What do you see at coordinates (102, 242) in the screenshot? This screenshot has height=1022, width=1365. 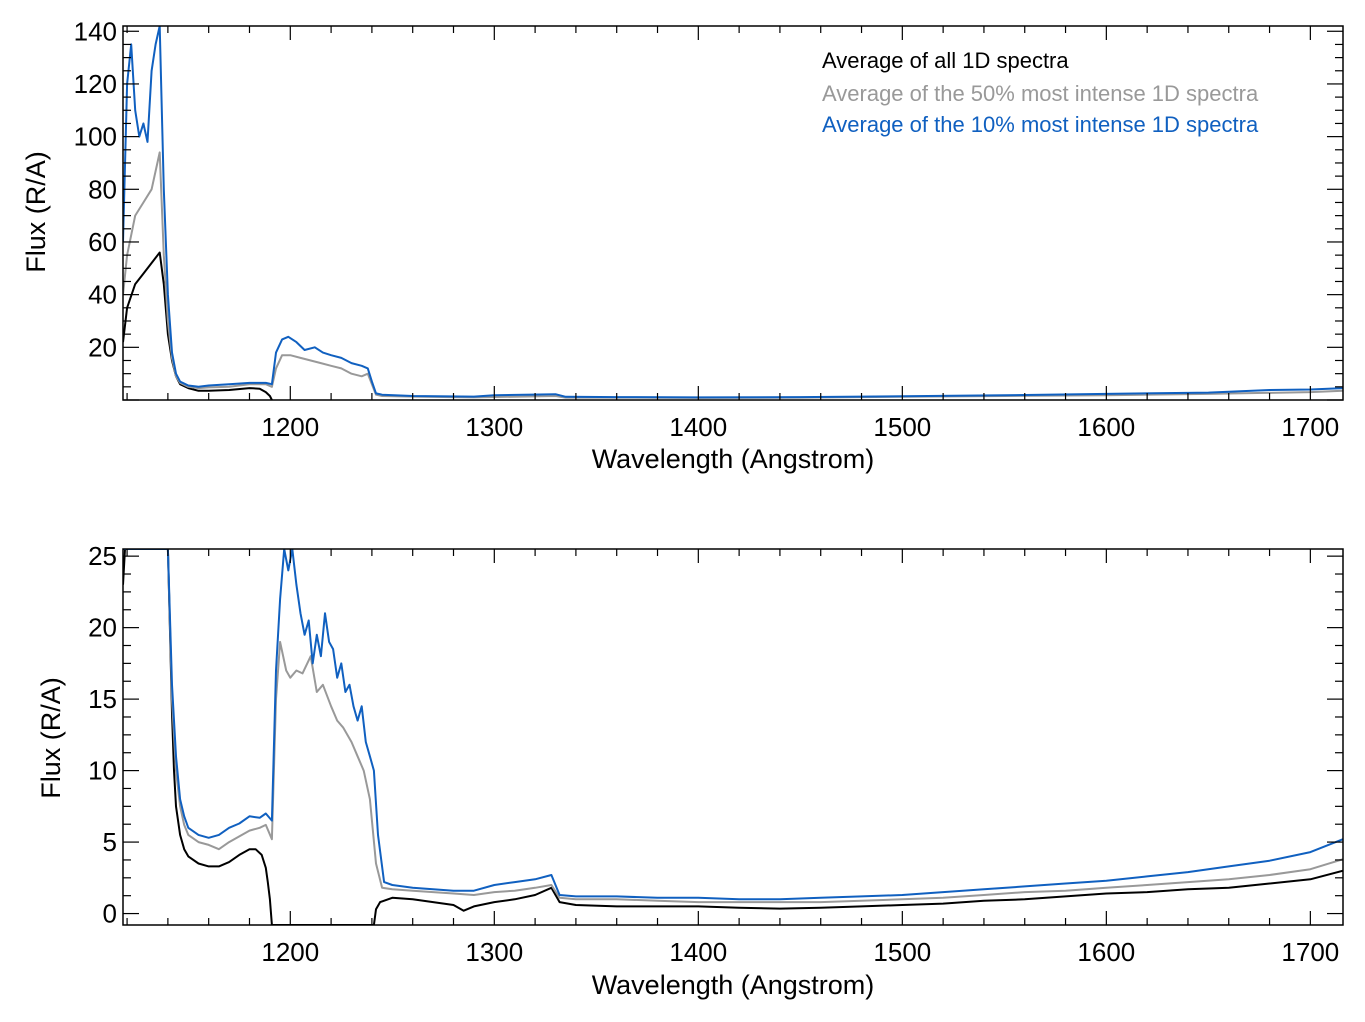 I see `top-y-tick-label: 60` at bounding box center [102, 242].